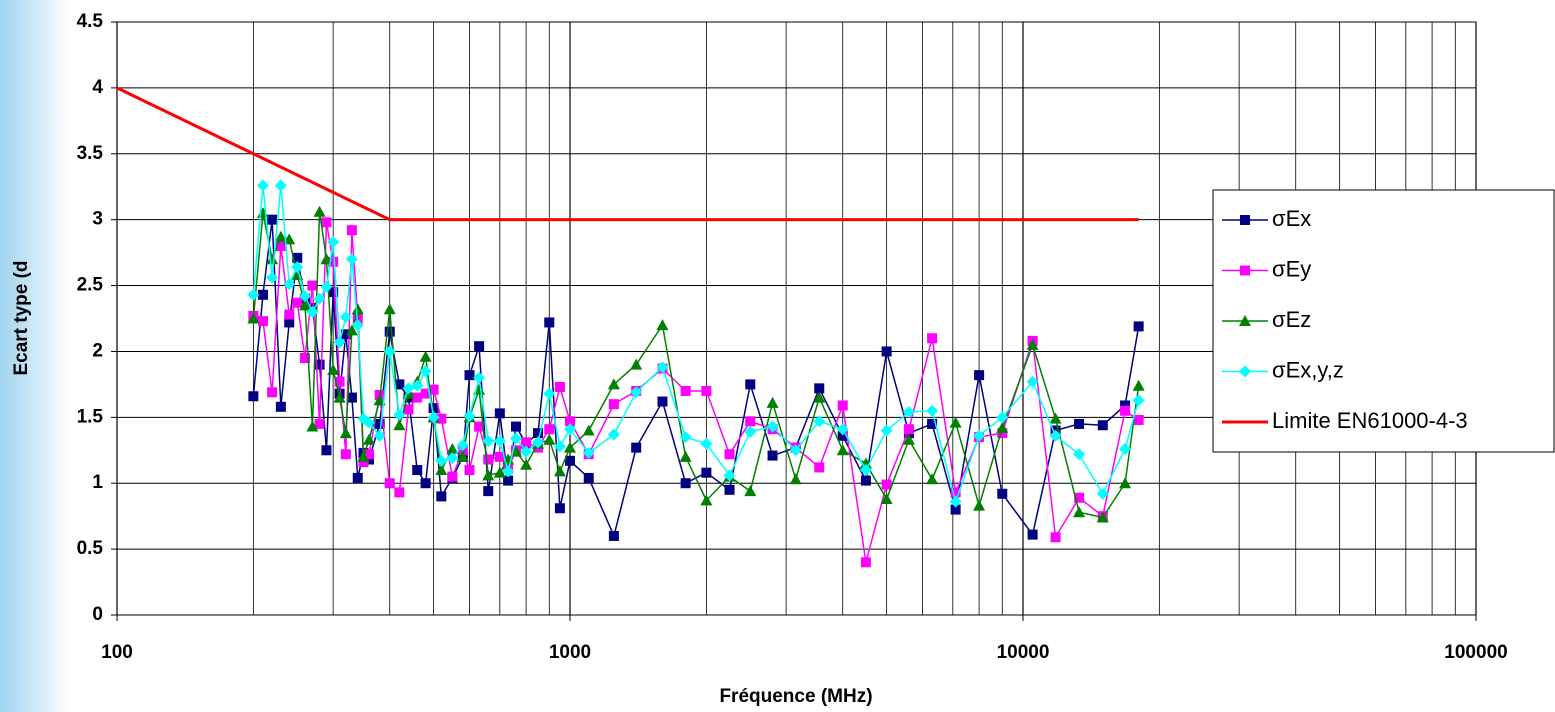 This screenshot has width=1555, height=712. I want to click on y-axis-label: Ecart type (d, so click(21, 317).